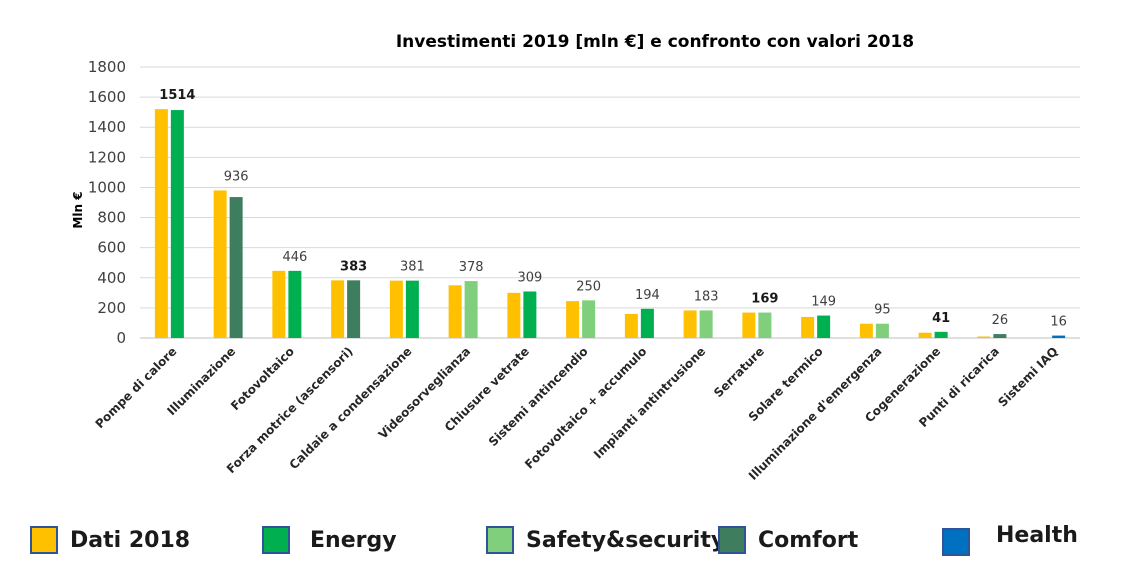  Describe the element at coordinates (823, 302) in the screenshot. I see `data-label: 149` at that location.